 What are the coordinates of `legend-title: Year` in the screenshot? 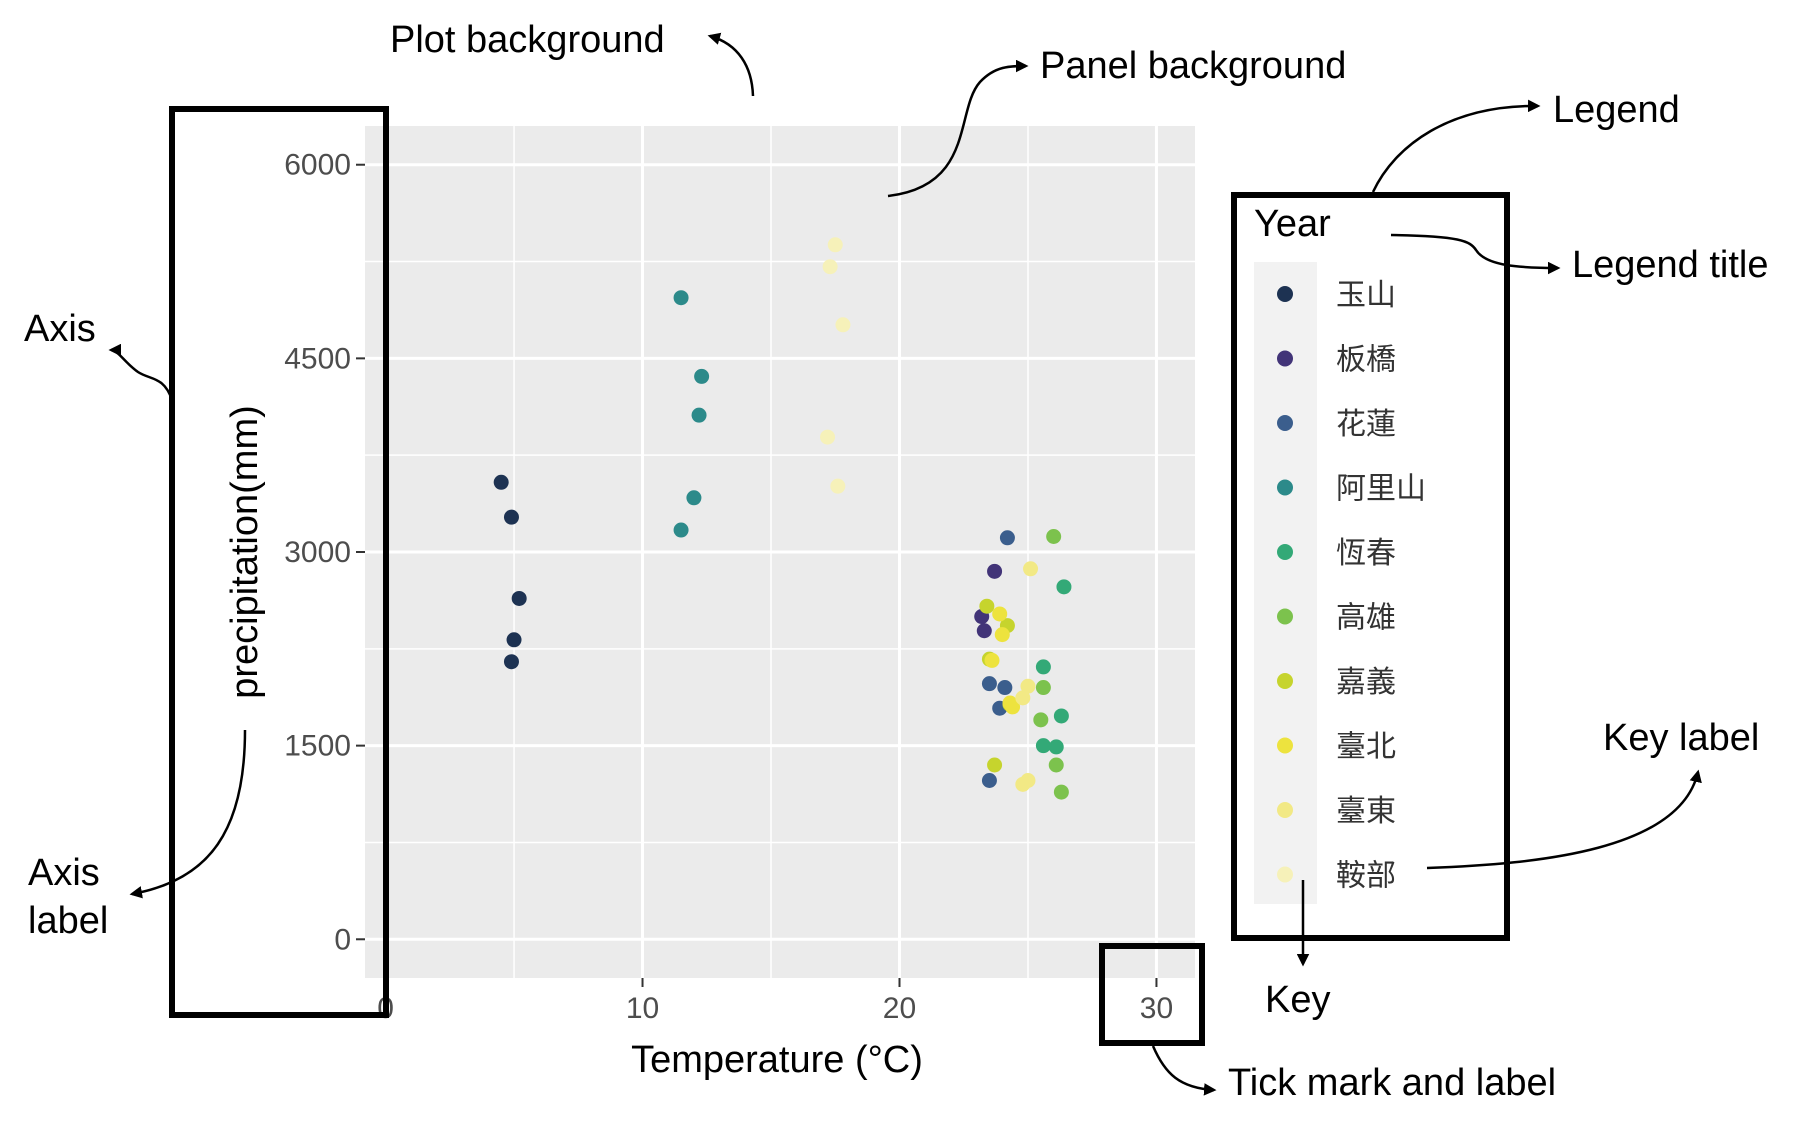 It's located at (1292, 224).